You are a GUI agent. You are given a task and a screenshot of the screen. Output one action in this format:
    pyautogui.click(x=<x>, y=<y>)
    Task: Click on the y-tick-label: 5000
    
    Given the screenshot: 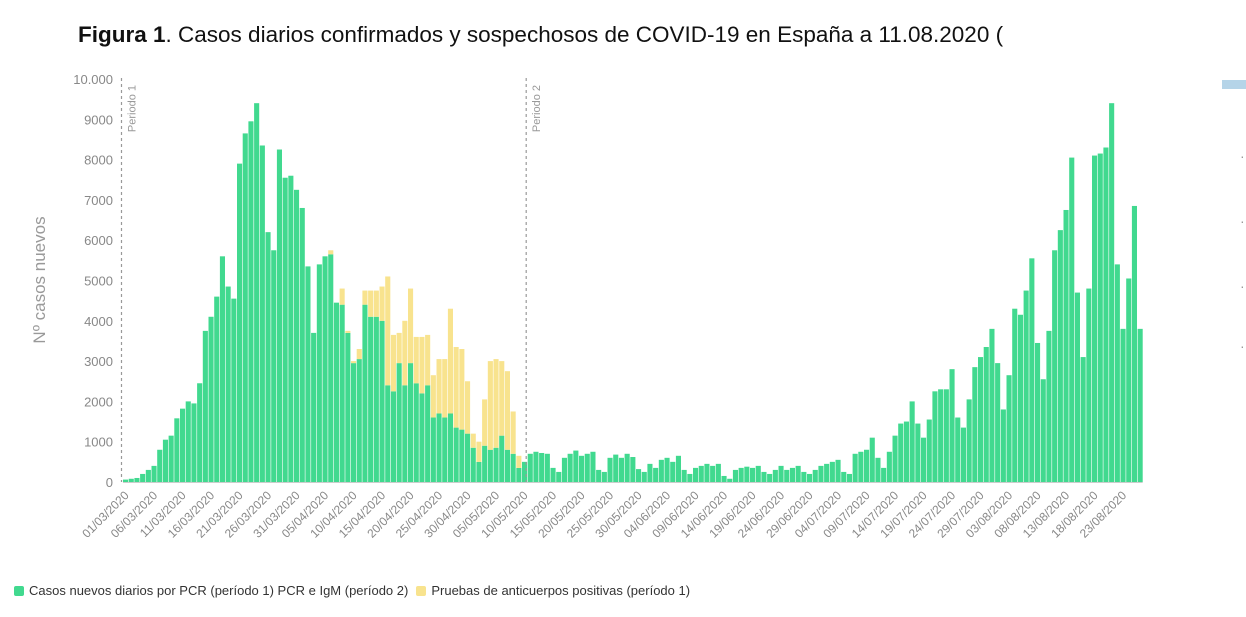 What is the action you would take?
    pyautogui.click(x=98, y=281)
    